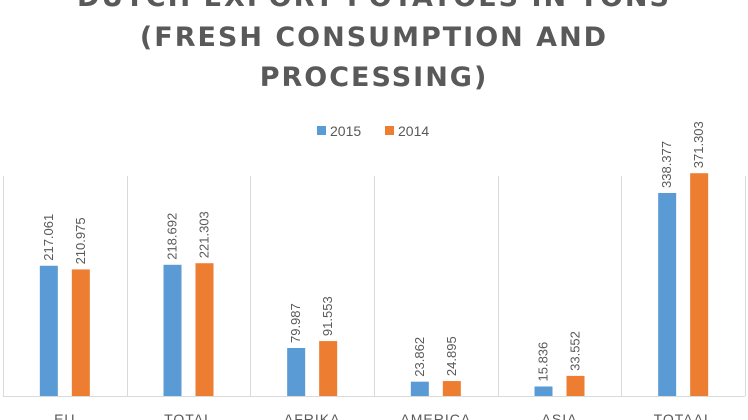  I want to click on data-label-totaal-2014: 371.303, so click(698, 144).